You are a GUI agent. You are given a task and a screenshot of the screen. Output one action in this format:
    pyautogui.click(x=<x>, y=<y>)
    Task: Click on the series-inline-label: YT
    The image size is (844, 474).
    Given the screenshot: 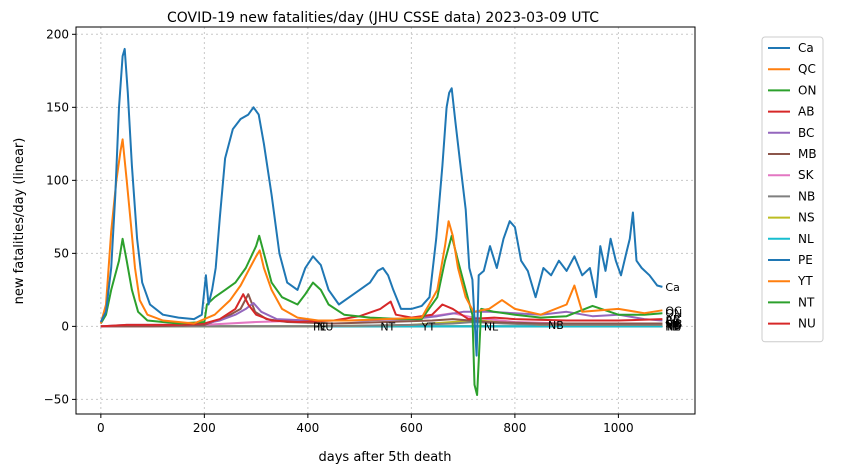 What is the action you would take?
    pyautogui.click(x=428, y=326)
    